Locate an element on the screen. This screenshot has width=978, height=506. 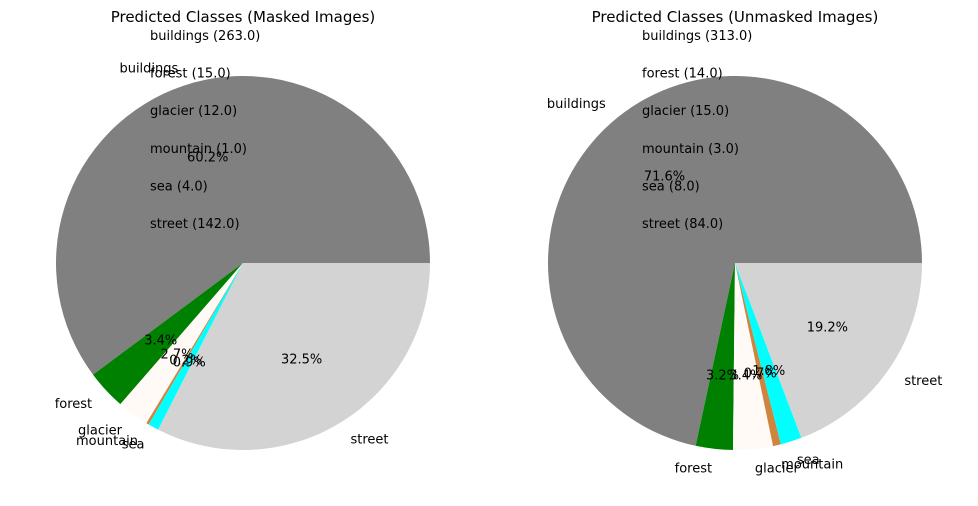
percent-label-sea: 1.8% is located at coordinates (768, 371).